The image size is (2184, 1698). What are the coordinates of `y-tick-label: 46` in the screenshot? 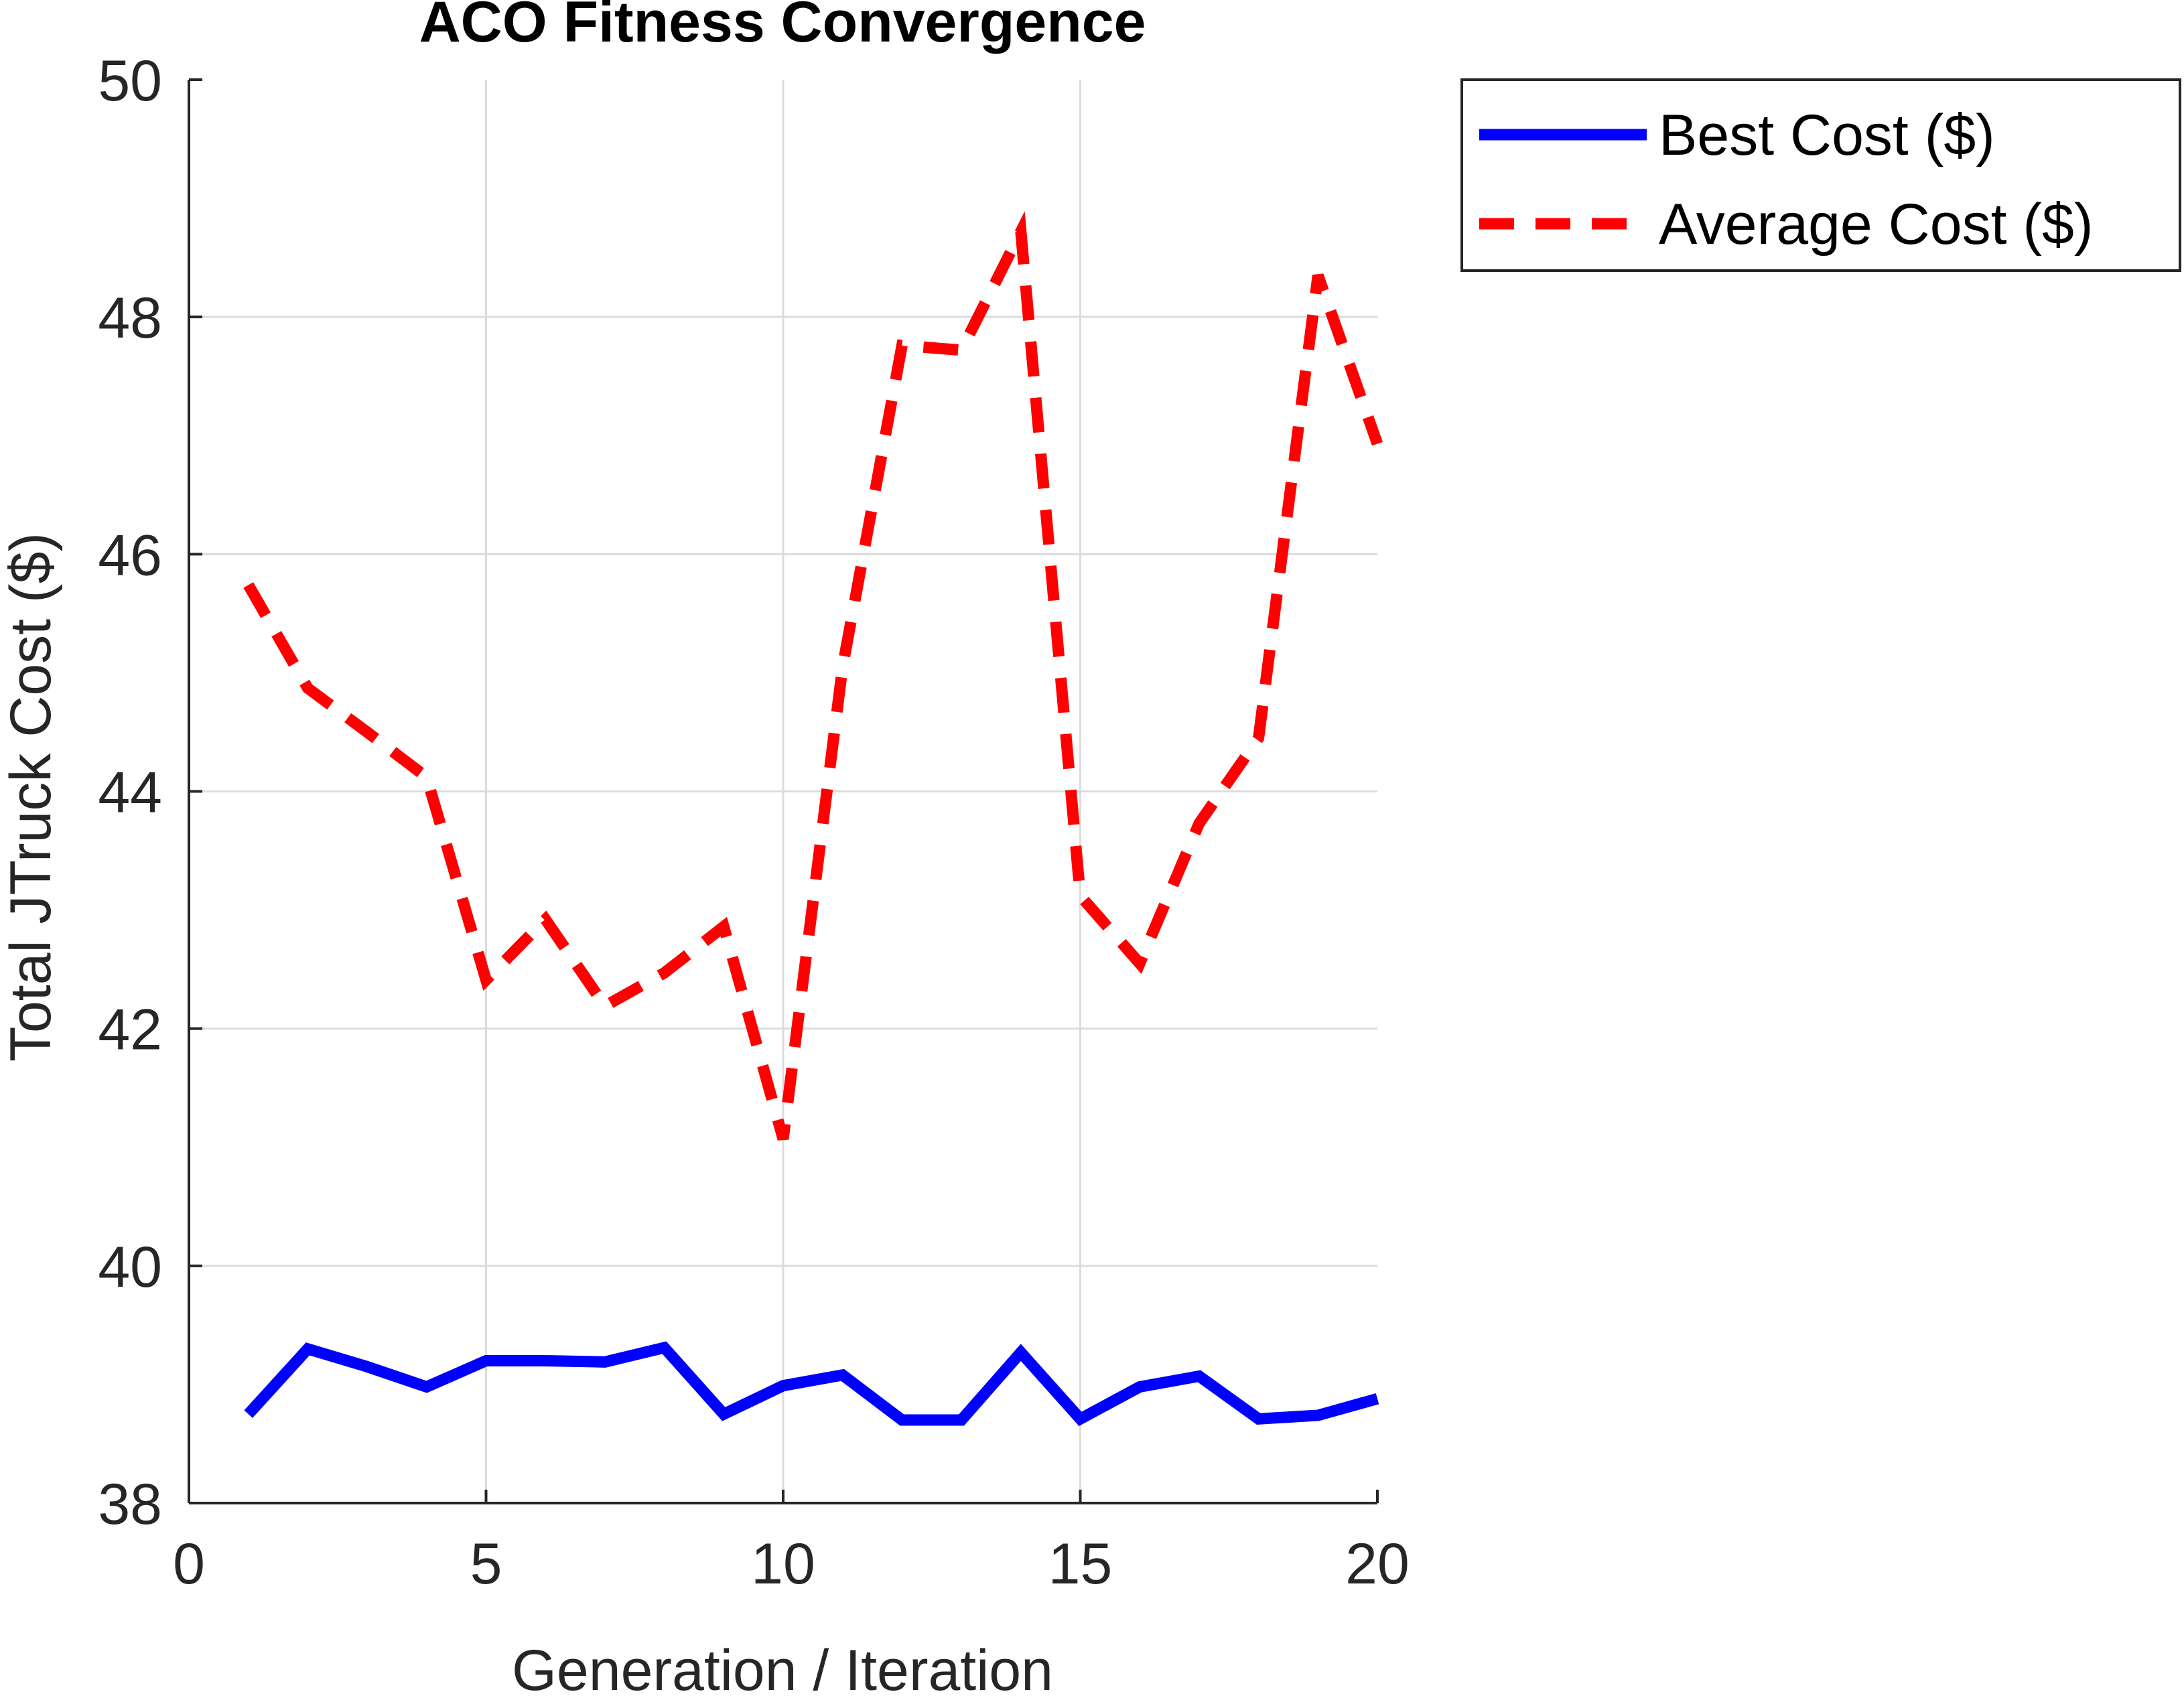 It's located at (130, 555).